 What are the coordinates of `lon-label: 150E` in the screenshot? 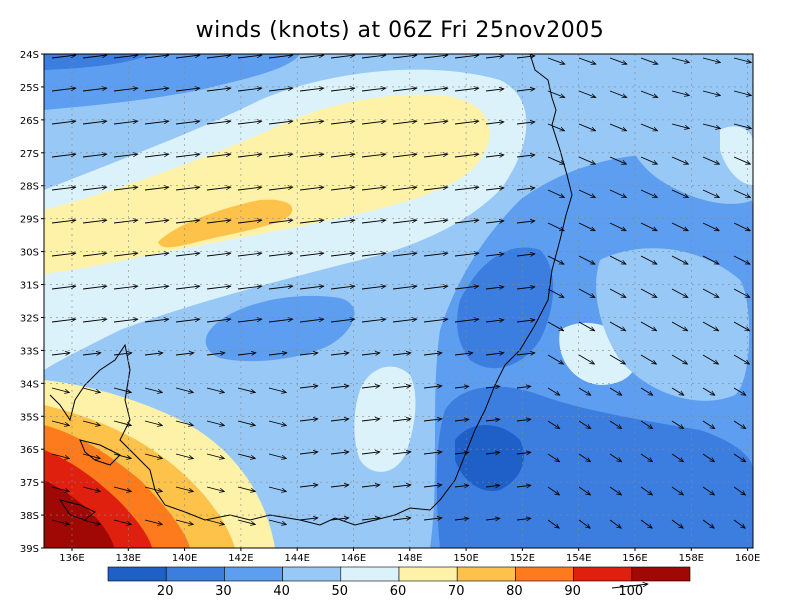 It's located at (465, 558).